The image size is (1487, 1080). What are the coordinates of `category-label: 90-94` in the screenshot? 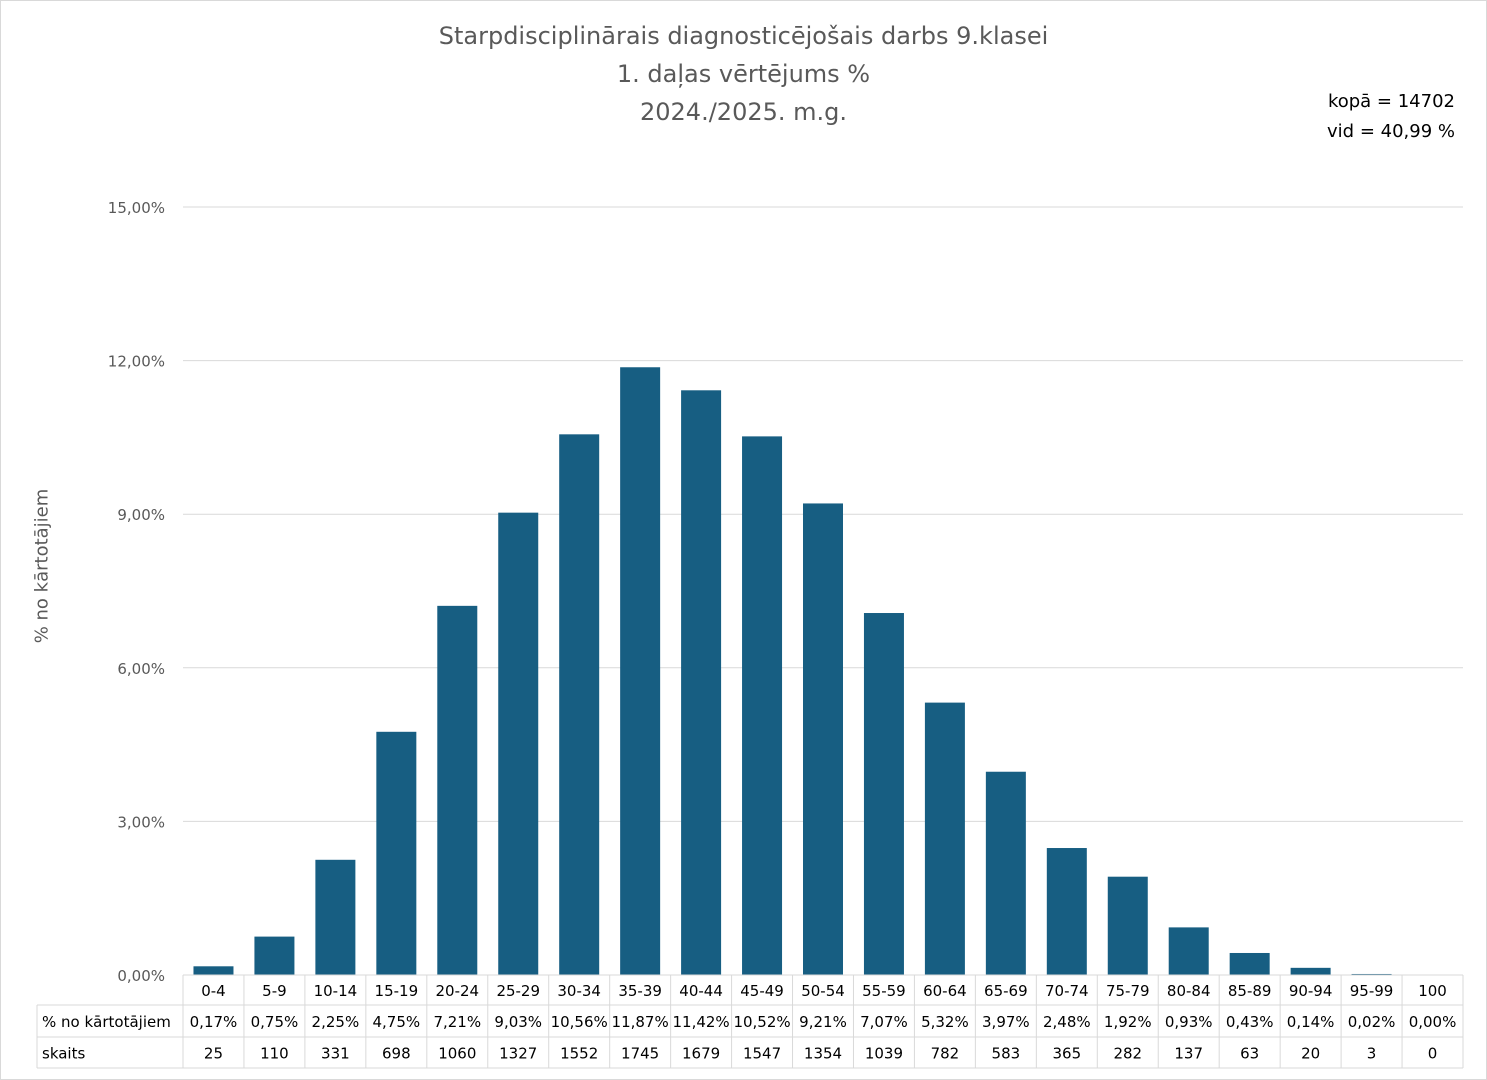 It's located at (1311, 991).